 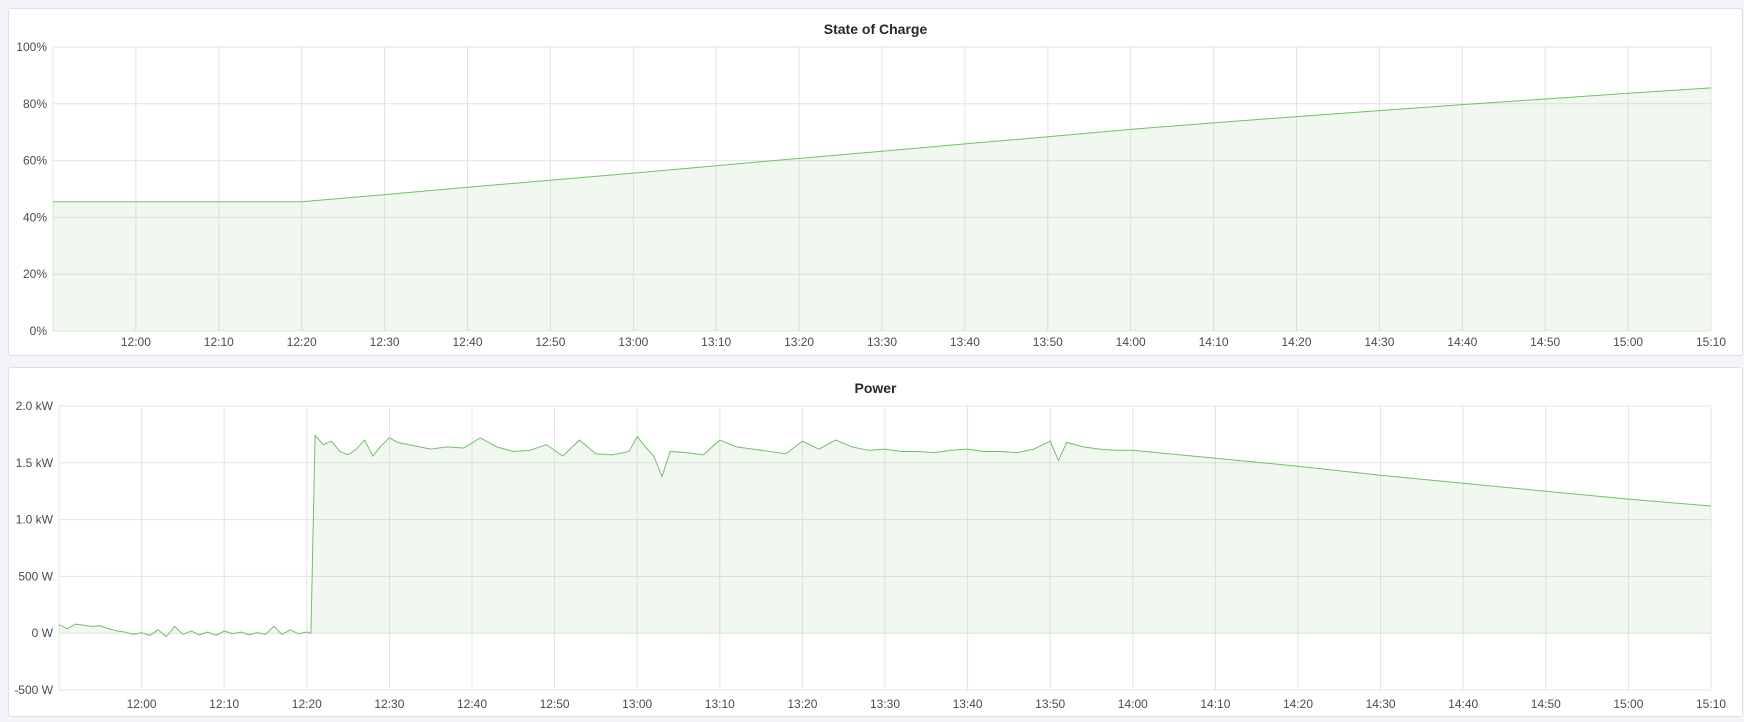 What do you see at coordinates (35, 217) in the screenshot?
I see `y-tick-label: 40%` at bounding box center [35, 217].